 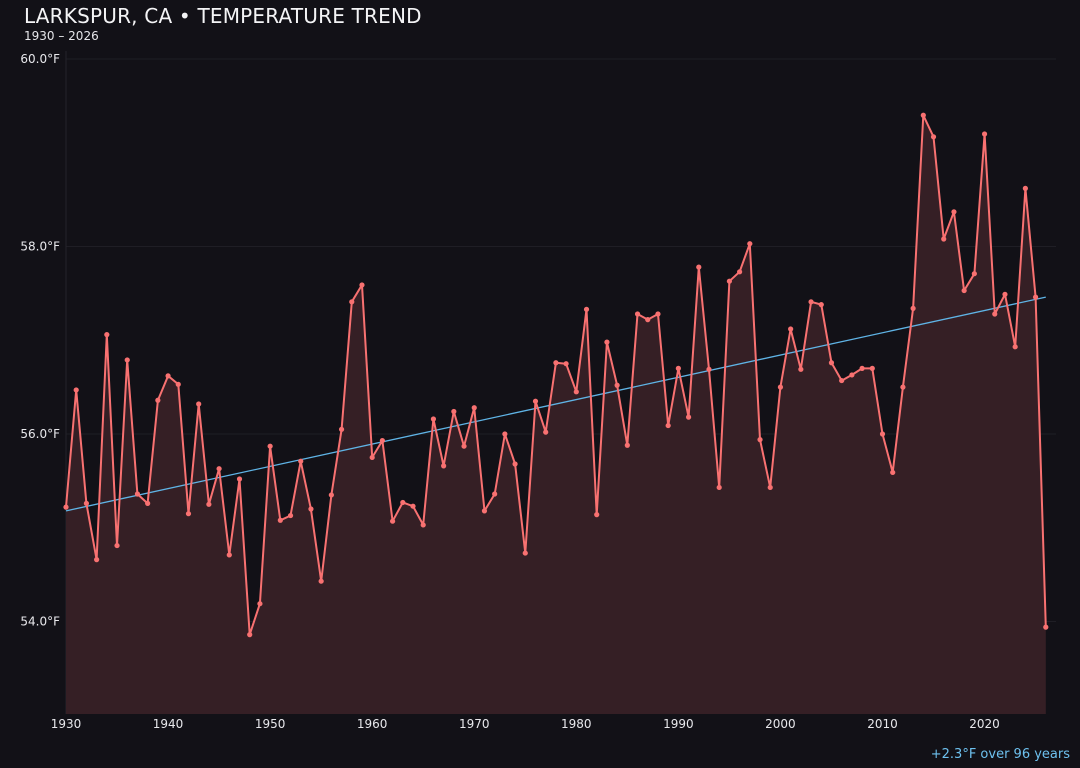 I want to click on x-tick-label: 1960, so click(x=372, y=724).